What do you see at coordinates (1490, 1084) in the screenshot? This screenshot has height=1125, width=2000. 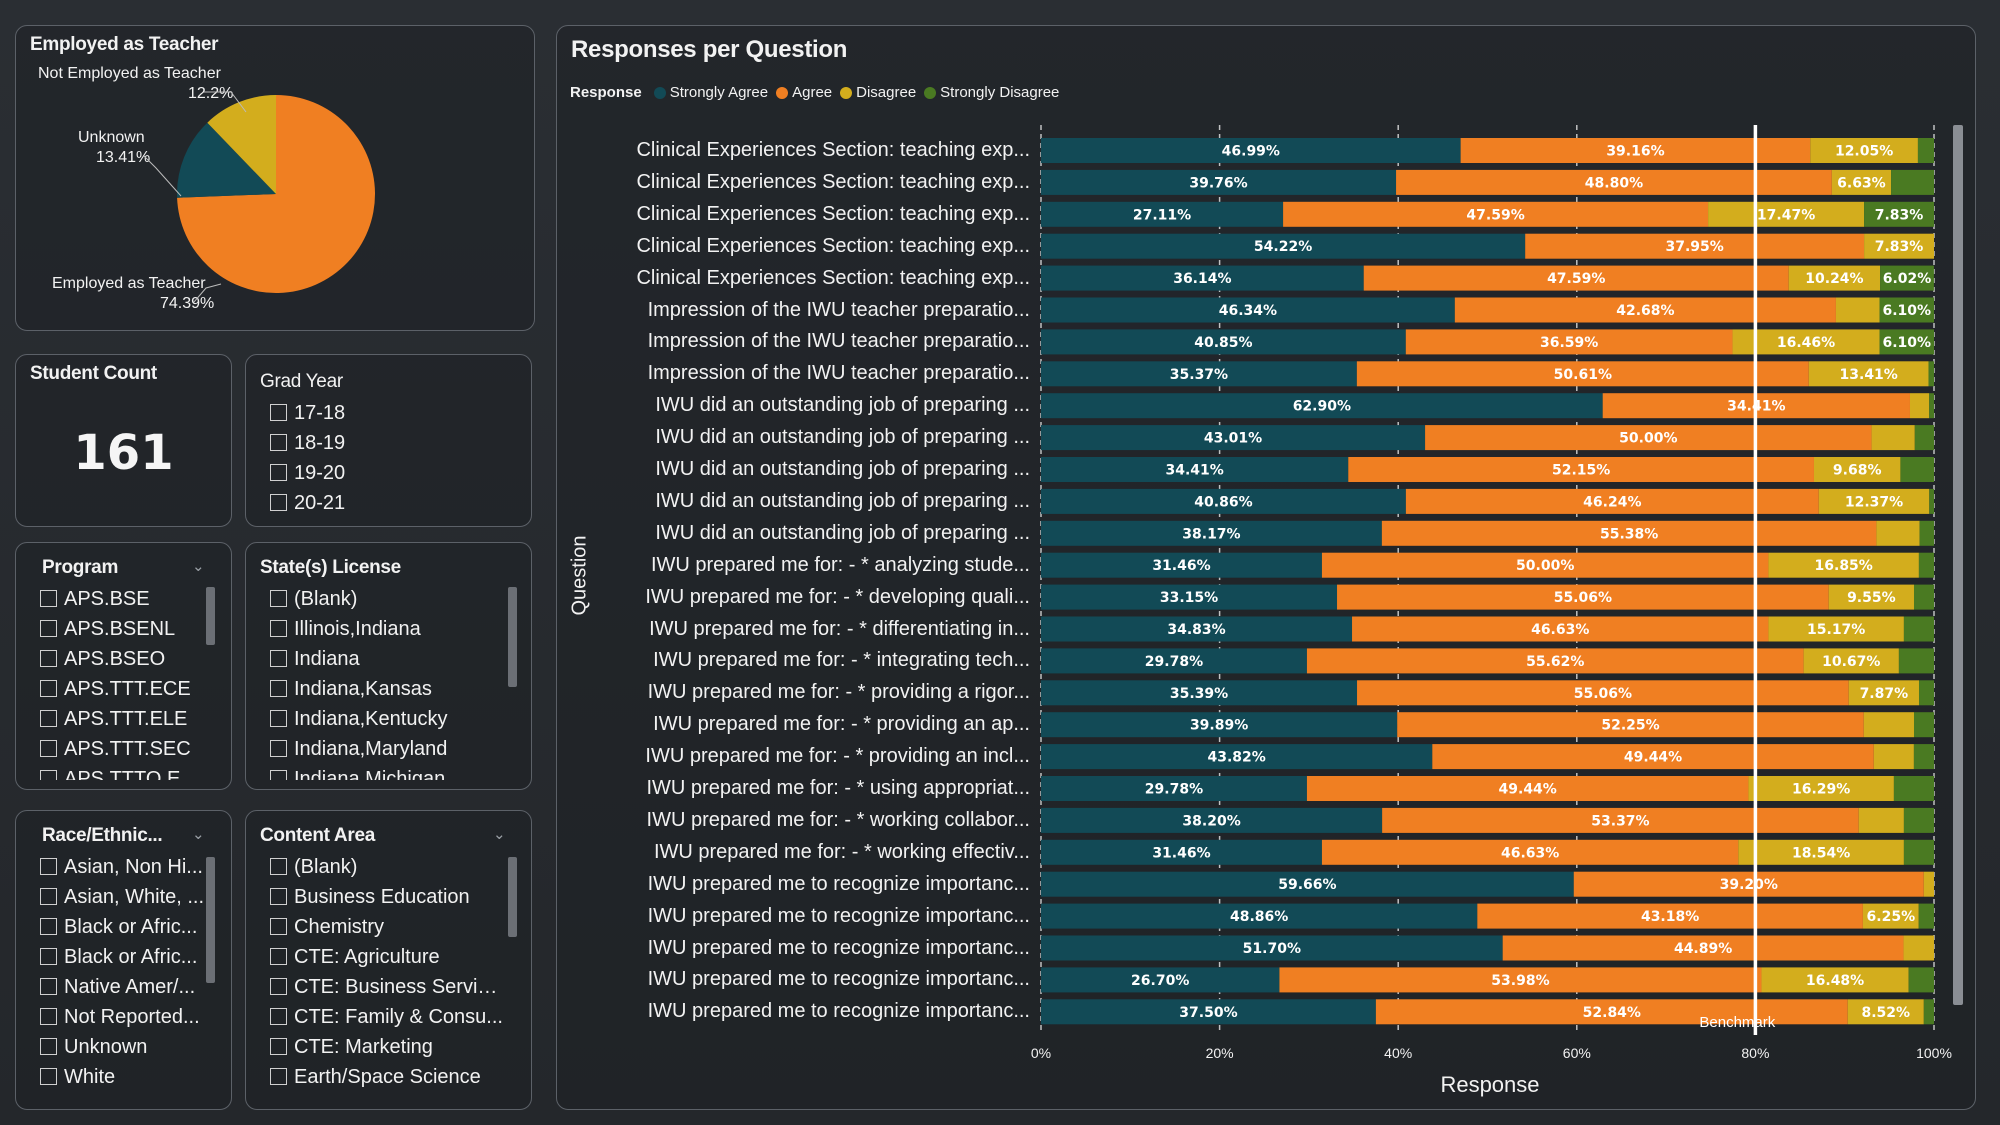 I see `x-axis-title: Response` at bounding box center [1490, 1084].